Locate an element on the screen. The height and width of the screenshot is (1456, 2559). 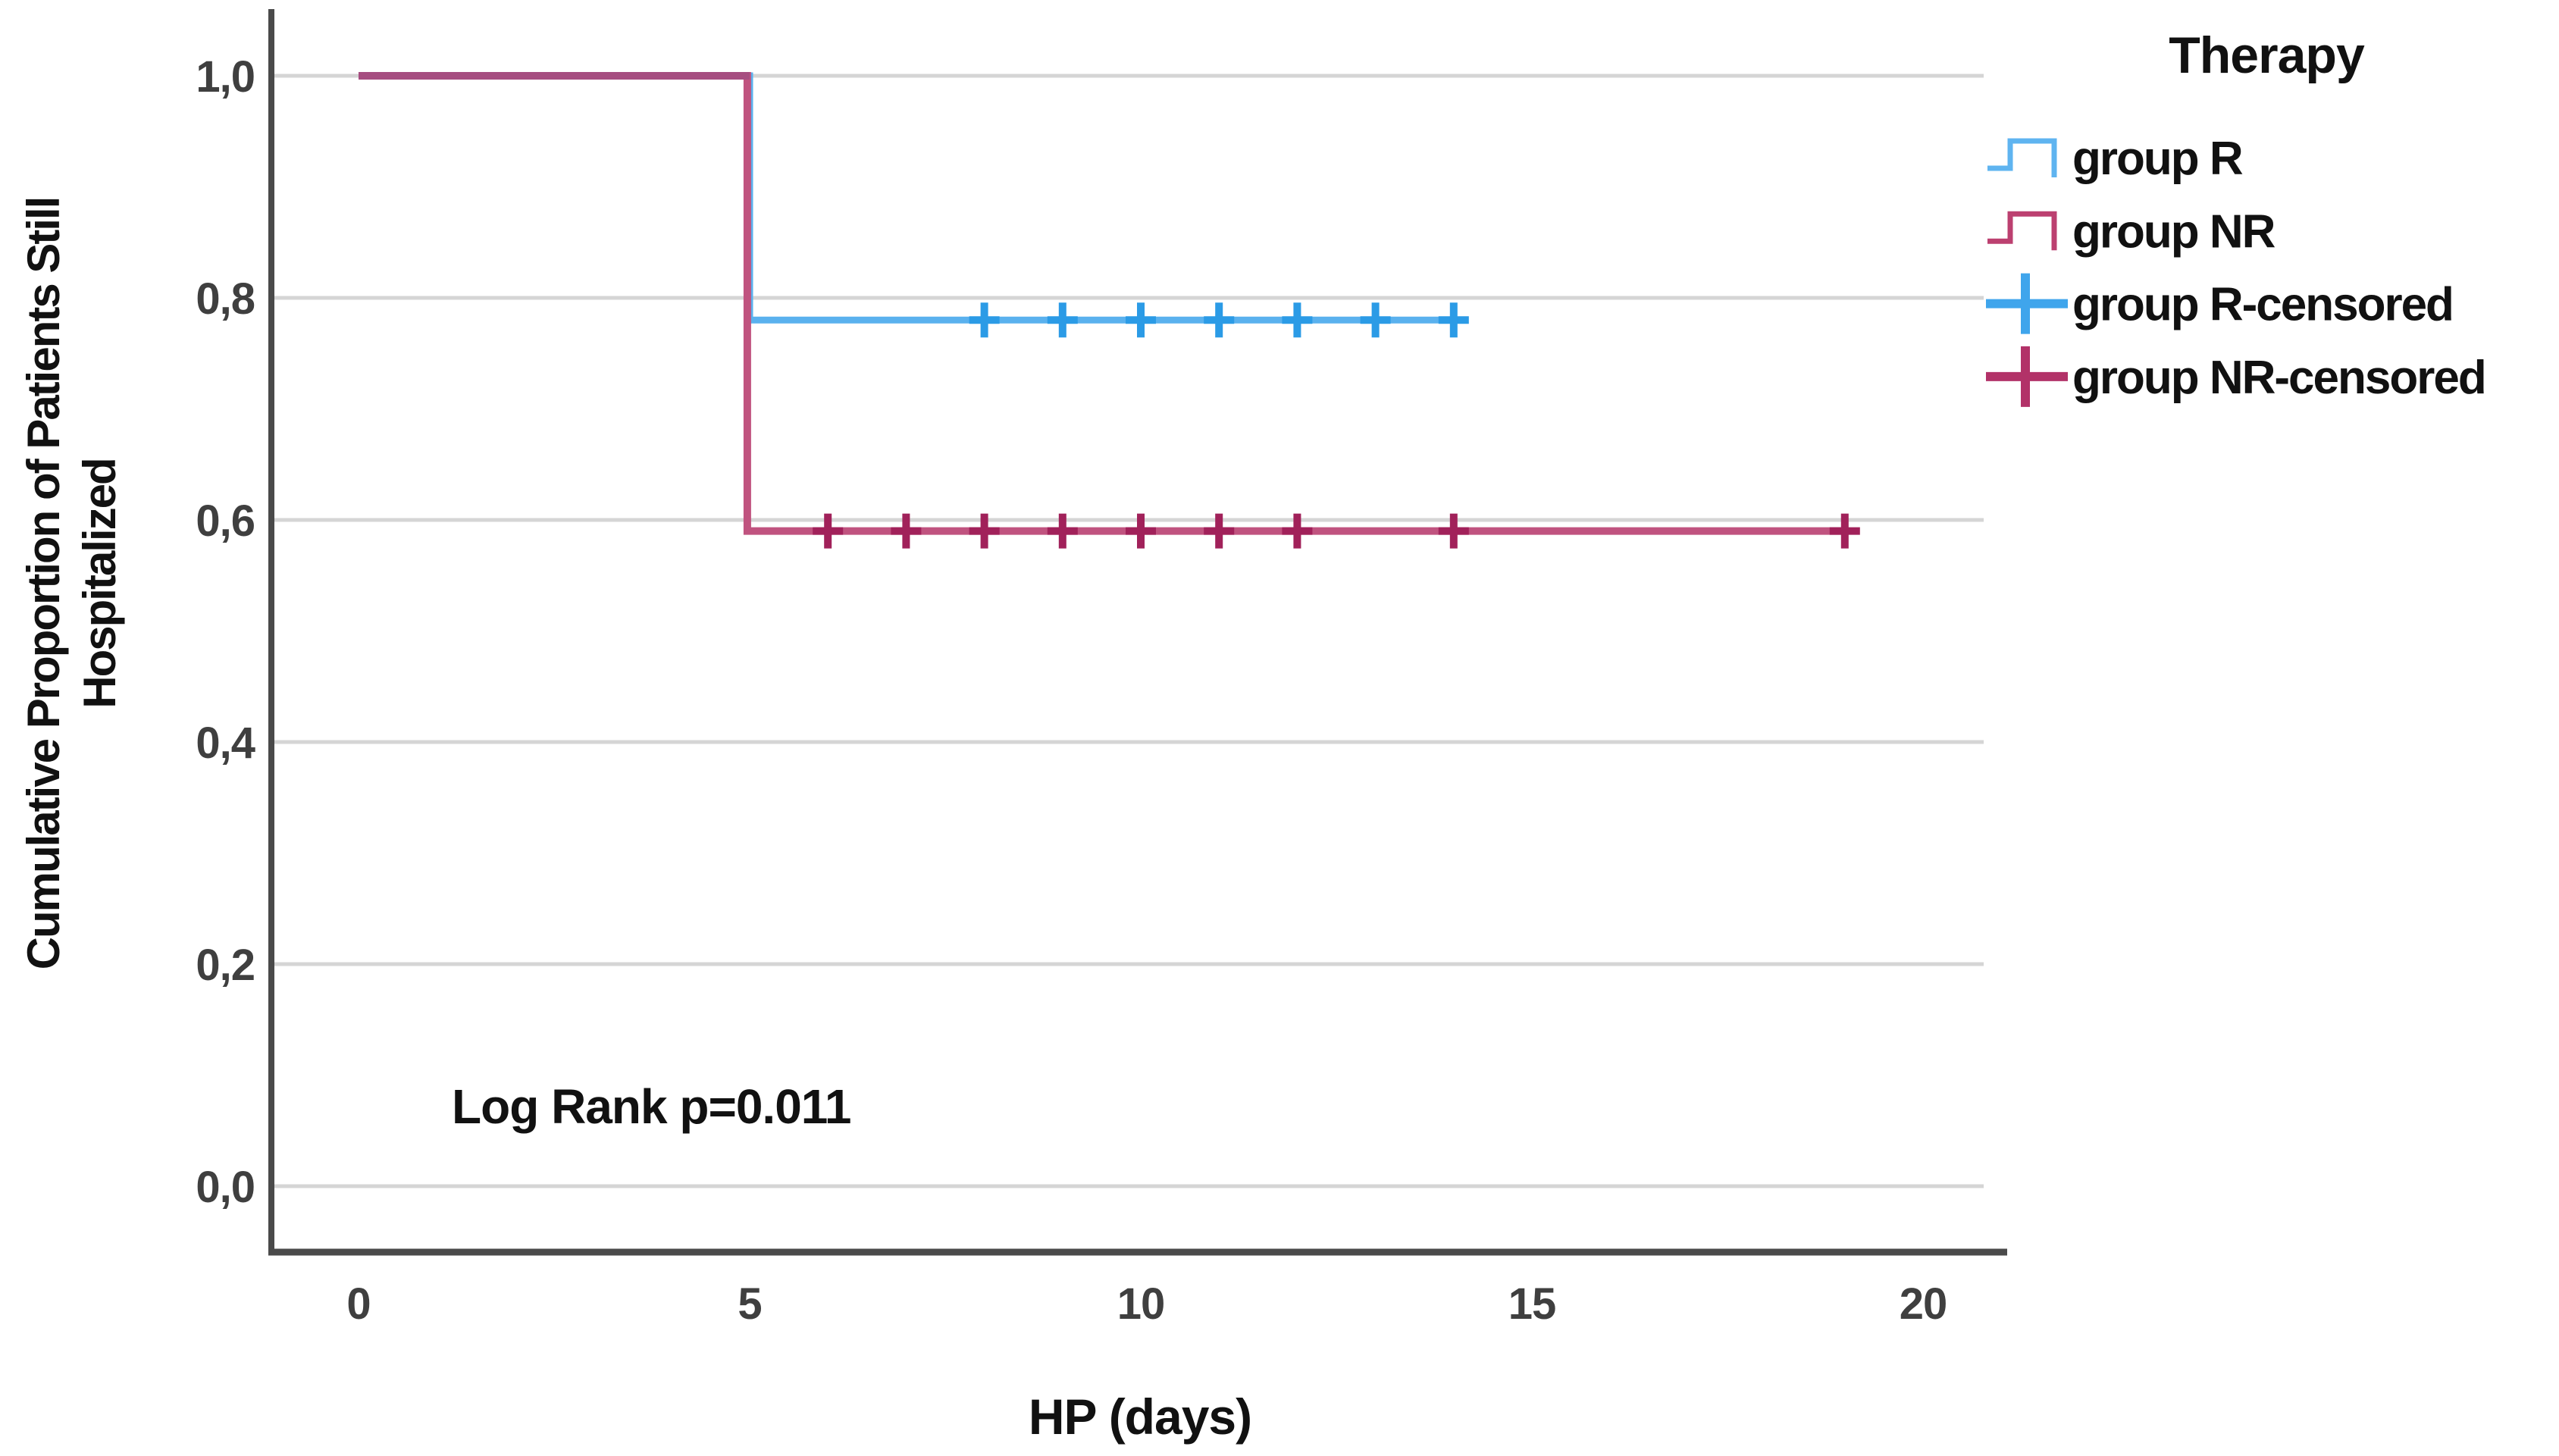
x-axis-title: HP (days) is located at coordinates (1140, 1417).